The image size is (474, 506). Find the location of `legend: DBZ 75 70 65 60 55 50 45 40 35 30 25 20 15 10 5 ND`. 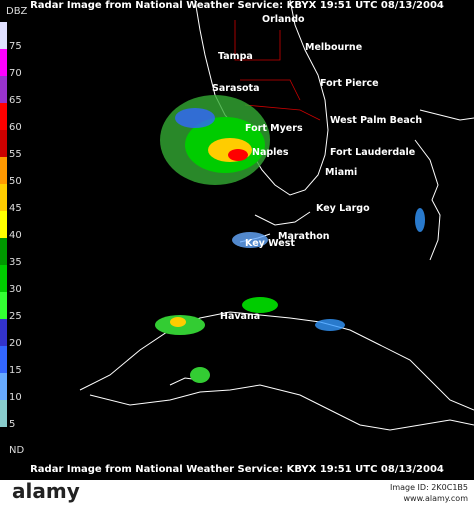

legend: DBZ 75 70 65 60 55 50 45 40 35 30 25 20 15 10 5 ND is located at coordinates (14, 231).